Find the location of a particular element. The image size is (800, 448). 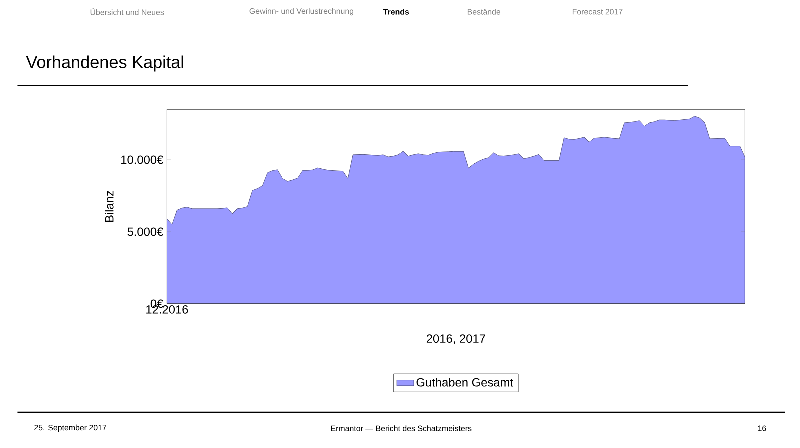

y-tick-label: 5.000€ is located at coordinates (146, 232).